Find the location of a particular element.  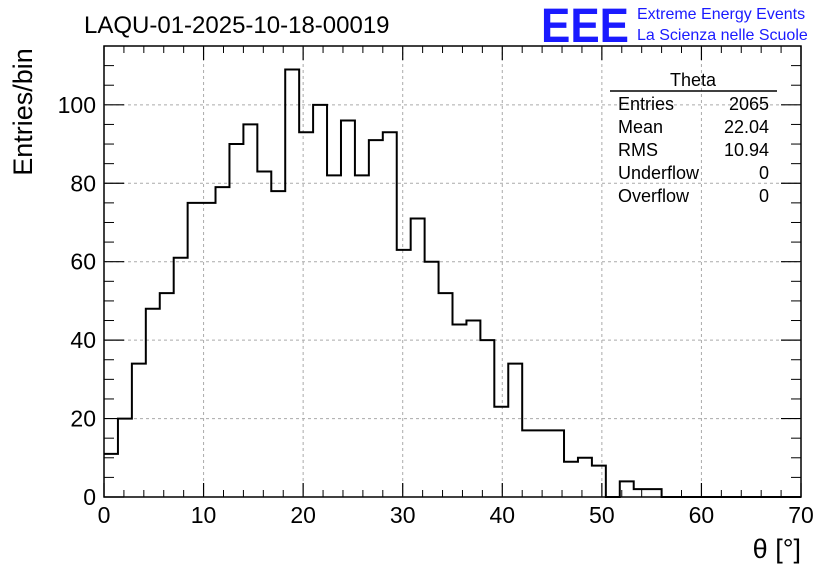

x-tick-label: 60 is located at coordinates (702, 515).